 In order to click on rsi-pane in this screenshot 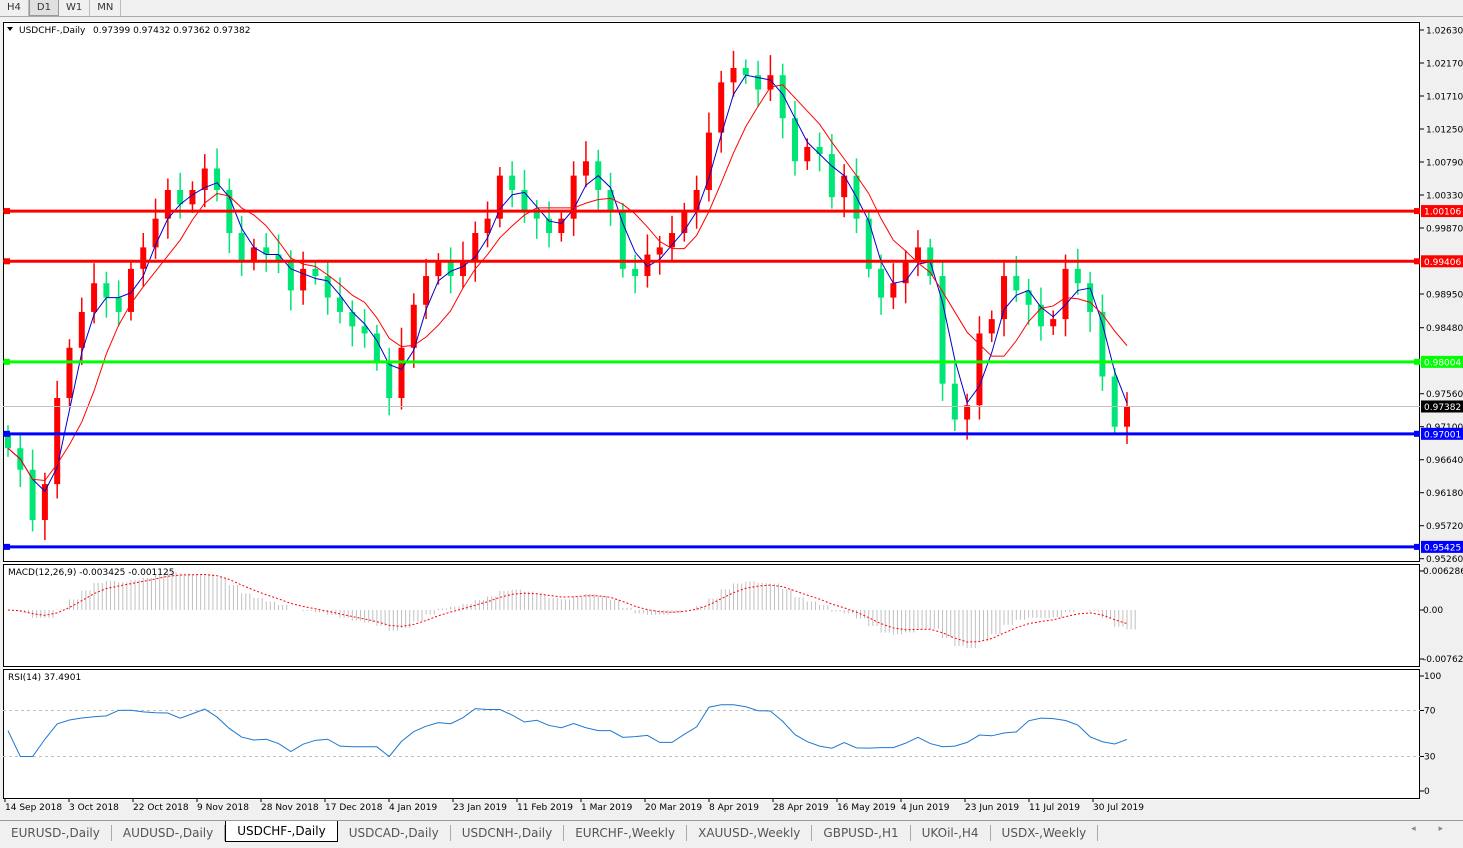, I will do `click(711, 734)`.